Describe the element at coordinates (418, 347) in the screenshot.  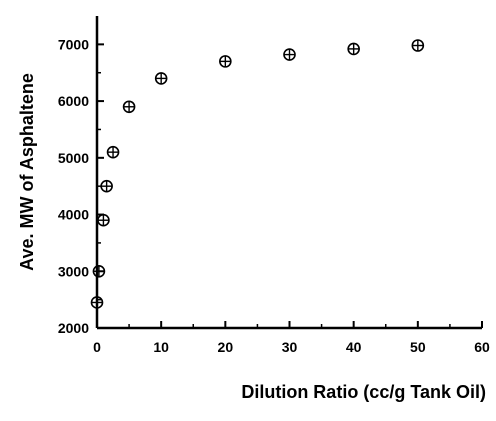
I see `x-tick-label: 50` at that location.